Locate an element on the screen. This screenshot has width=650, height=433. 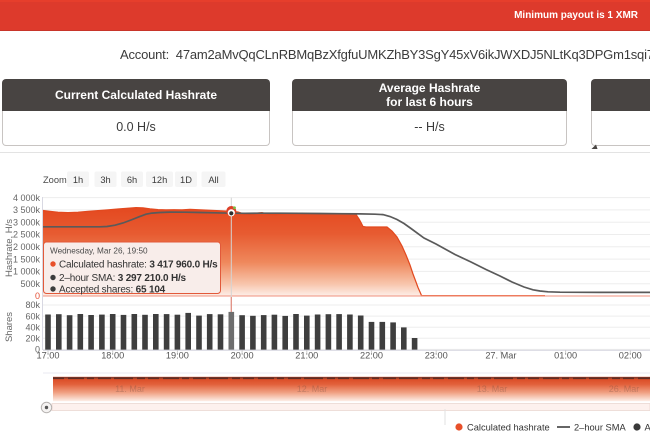
svg-text: 1D is located at coordinates (186, 180).